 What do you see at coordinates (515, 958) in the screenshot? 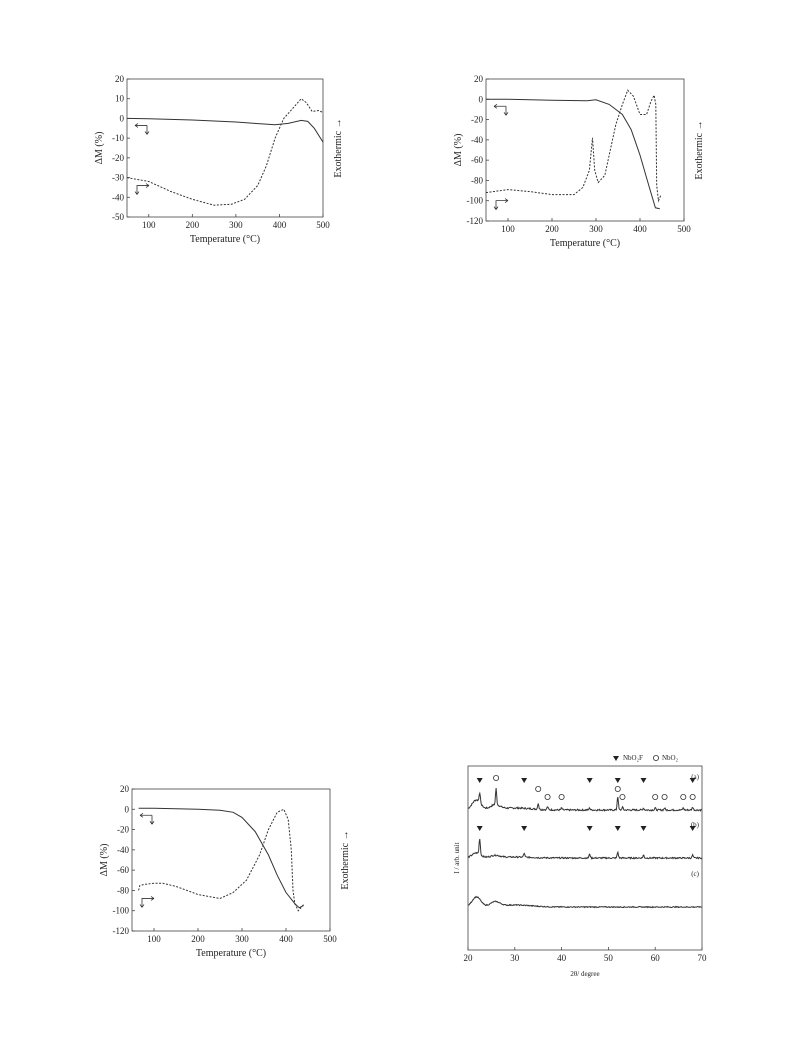
I see `x-tick-label: 30` at bounding box center [515, 958].